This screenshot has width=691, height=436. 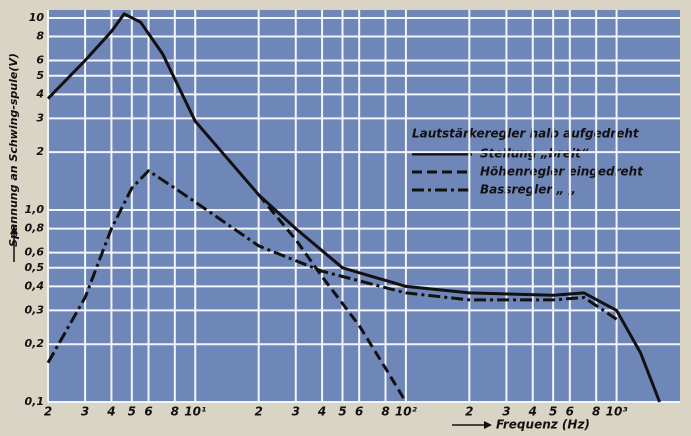 I want to click on legend-title: Lautstärkeregler halb aufgedreht, so click(x=526, y=134).